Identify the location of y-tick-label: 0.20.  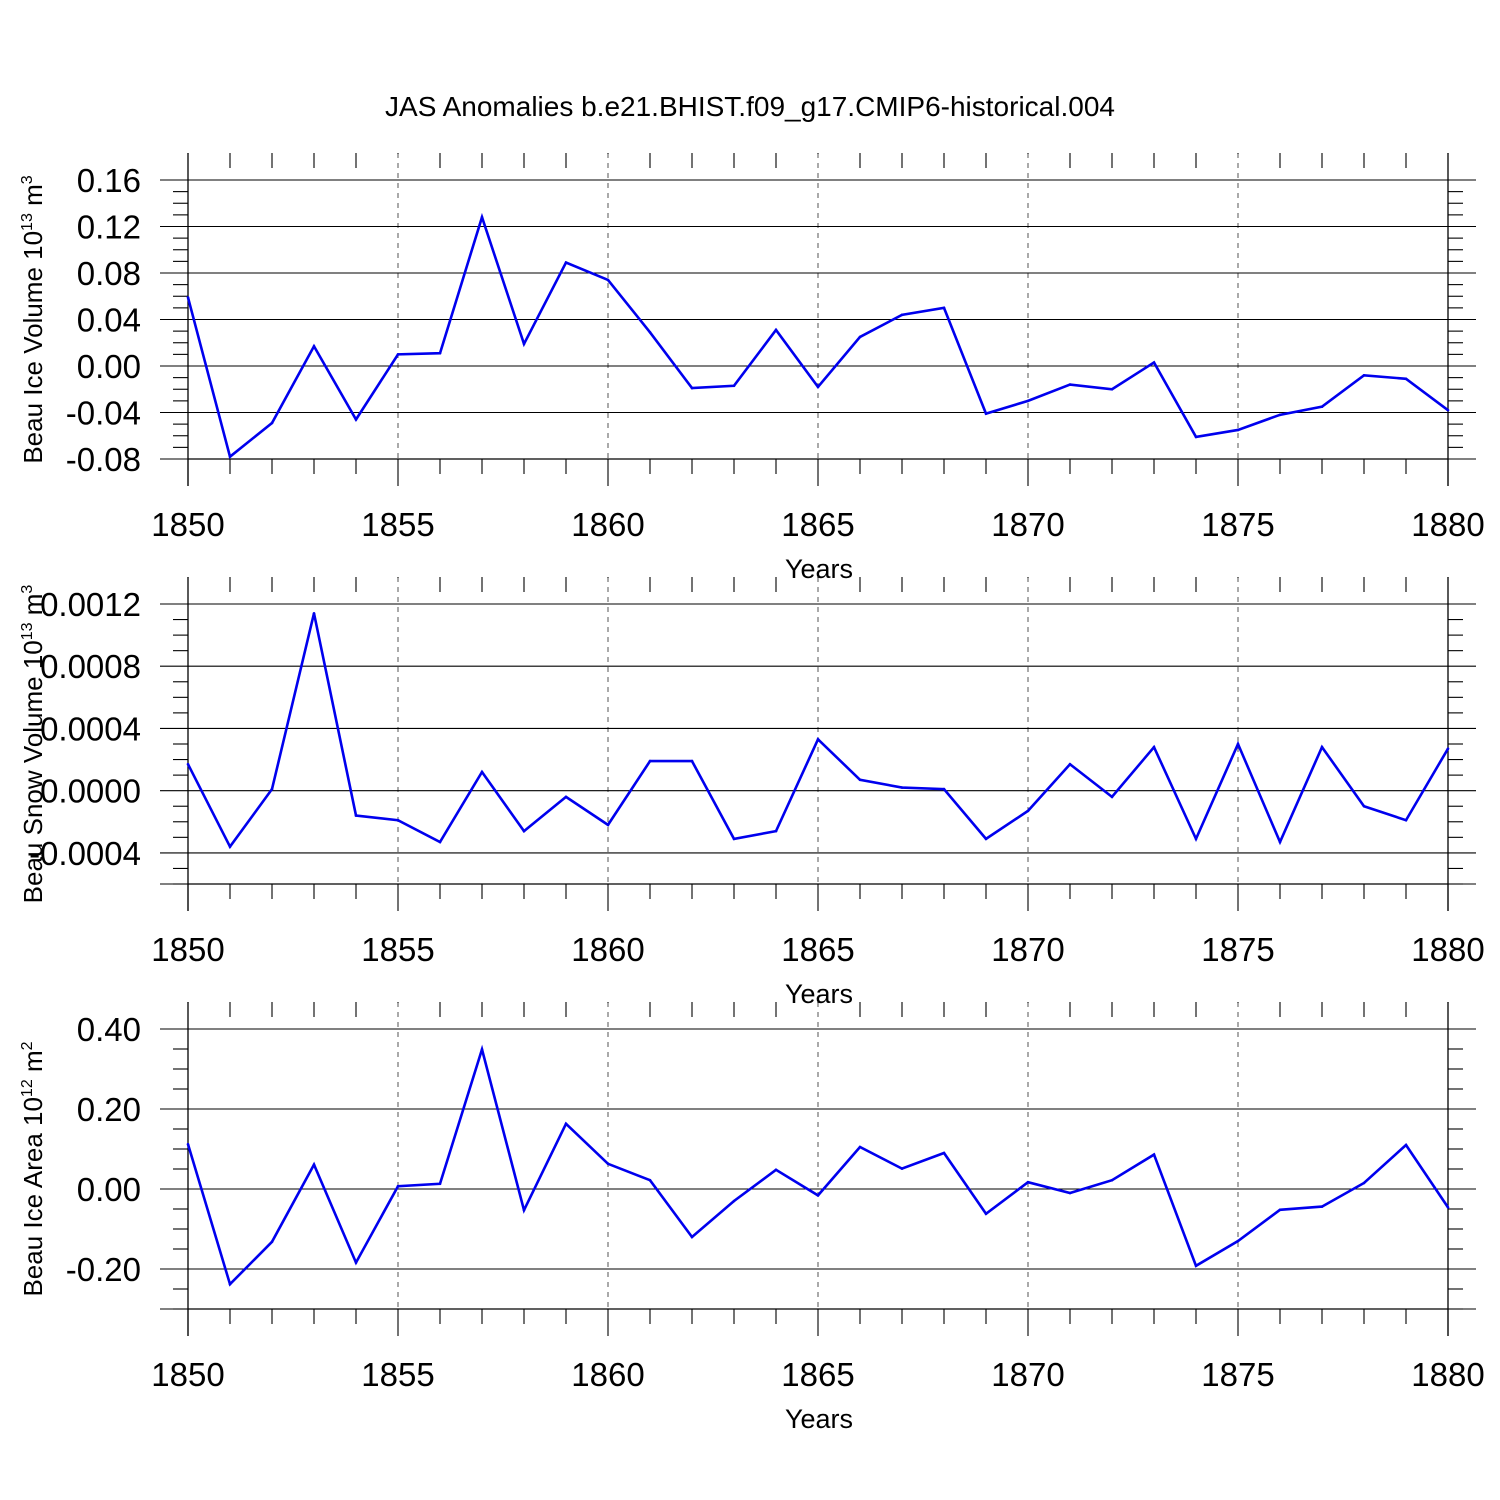
(109, 1109).